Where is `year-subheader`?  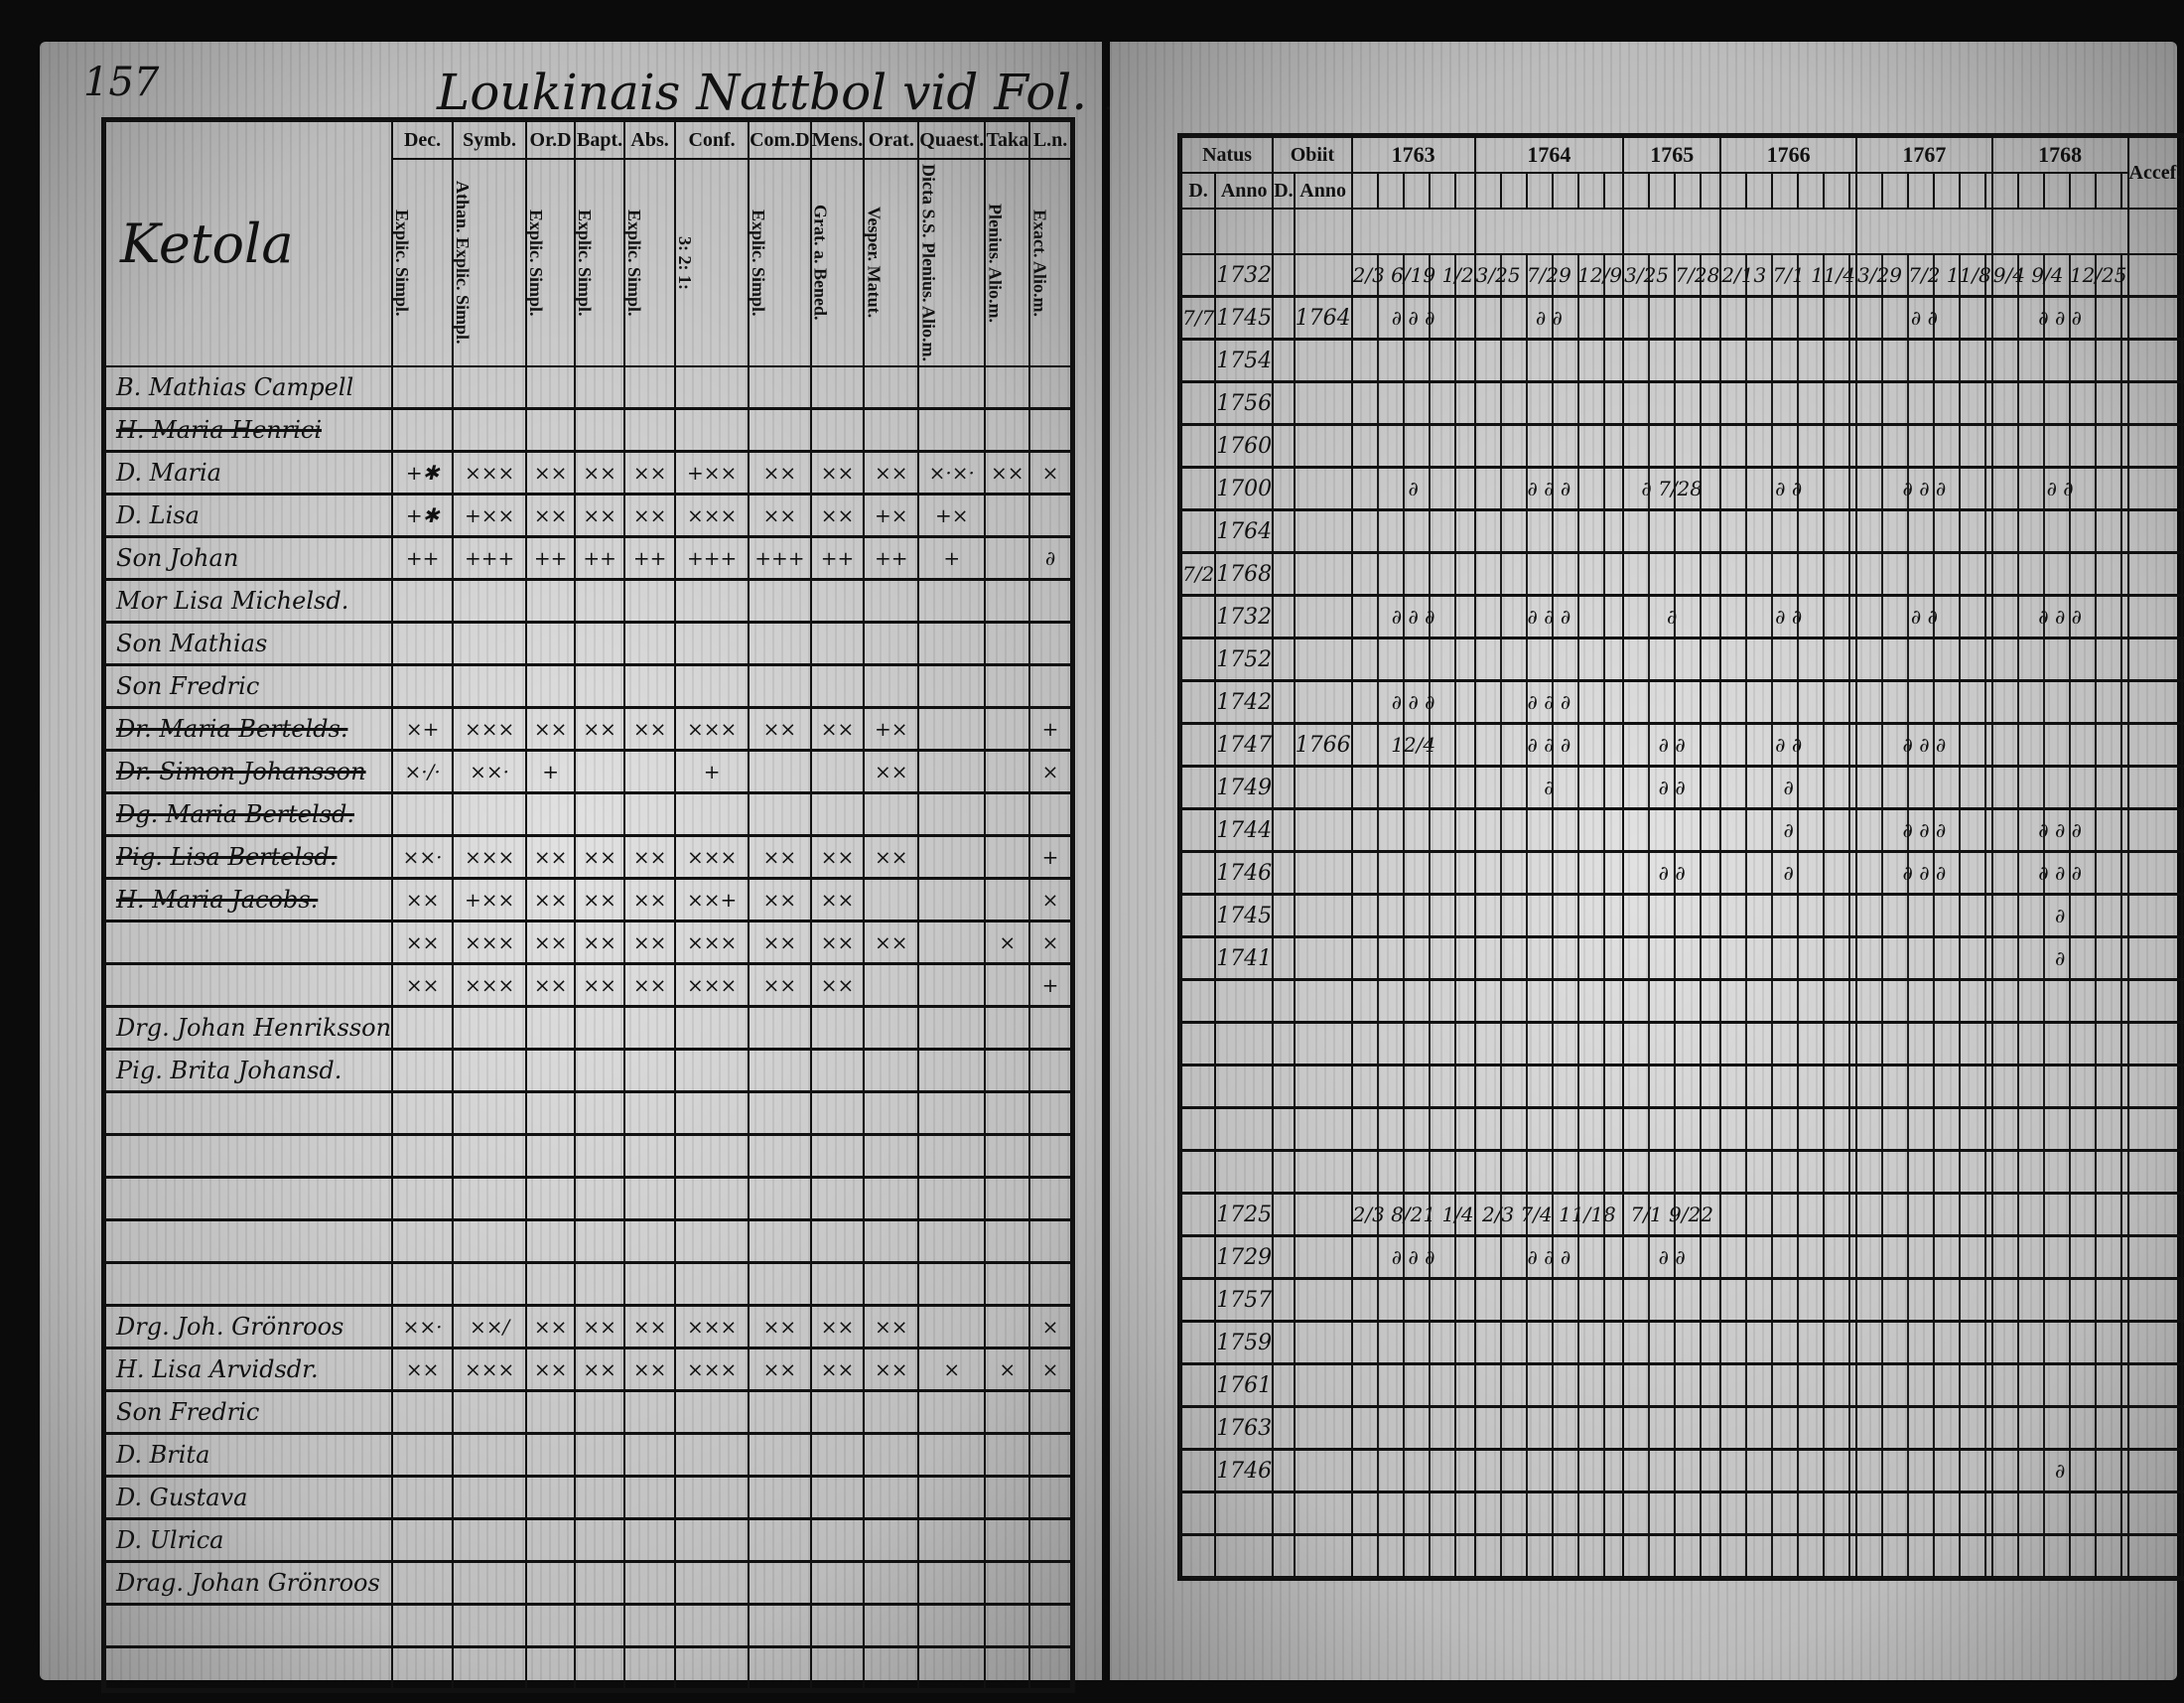 year-subheader is located at coordinates (2059, 191).